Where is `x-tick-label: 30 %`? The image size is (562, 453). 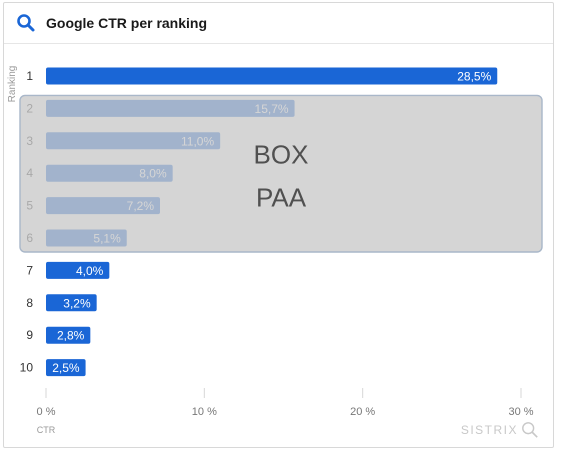
x-tick-label: 30 % is located at coordinates (520, 412).